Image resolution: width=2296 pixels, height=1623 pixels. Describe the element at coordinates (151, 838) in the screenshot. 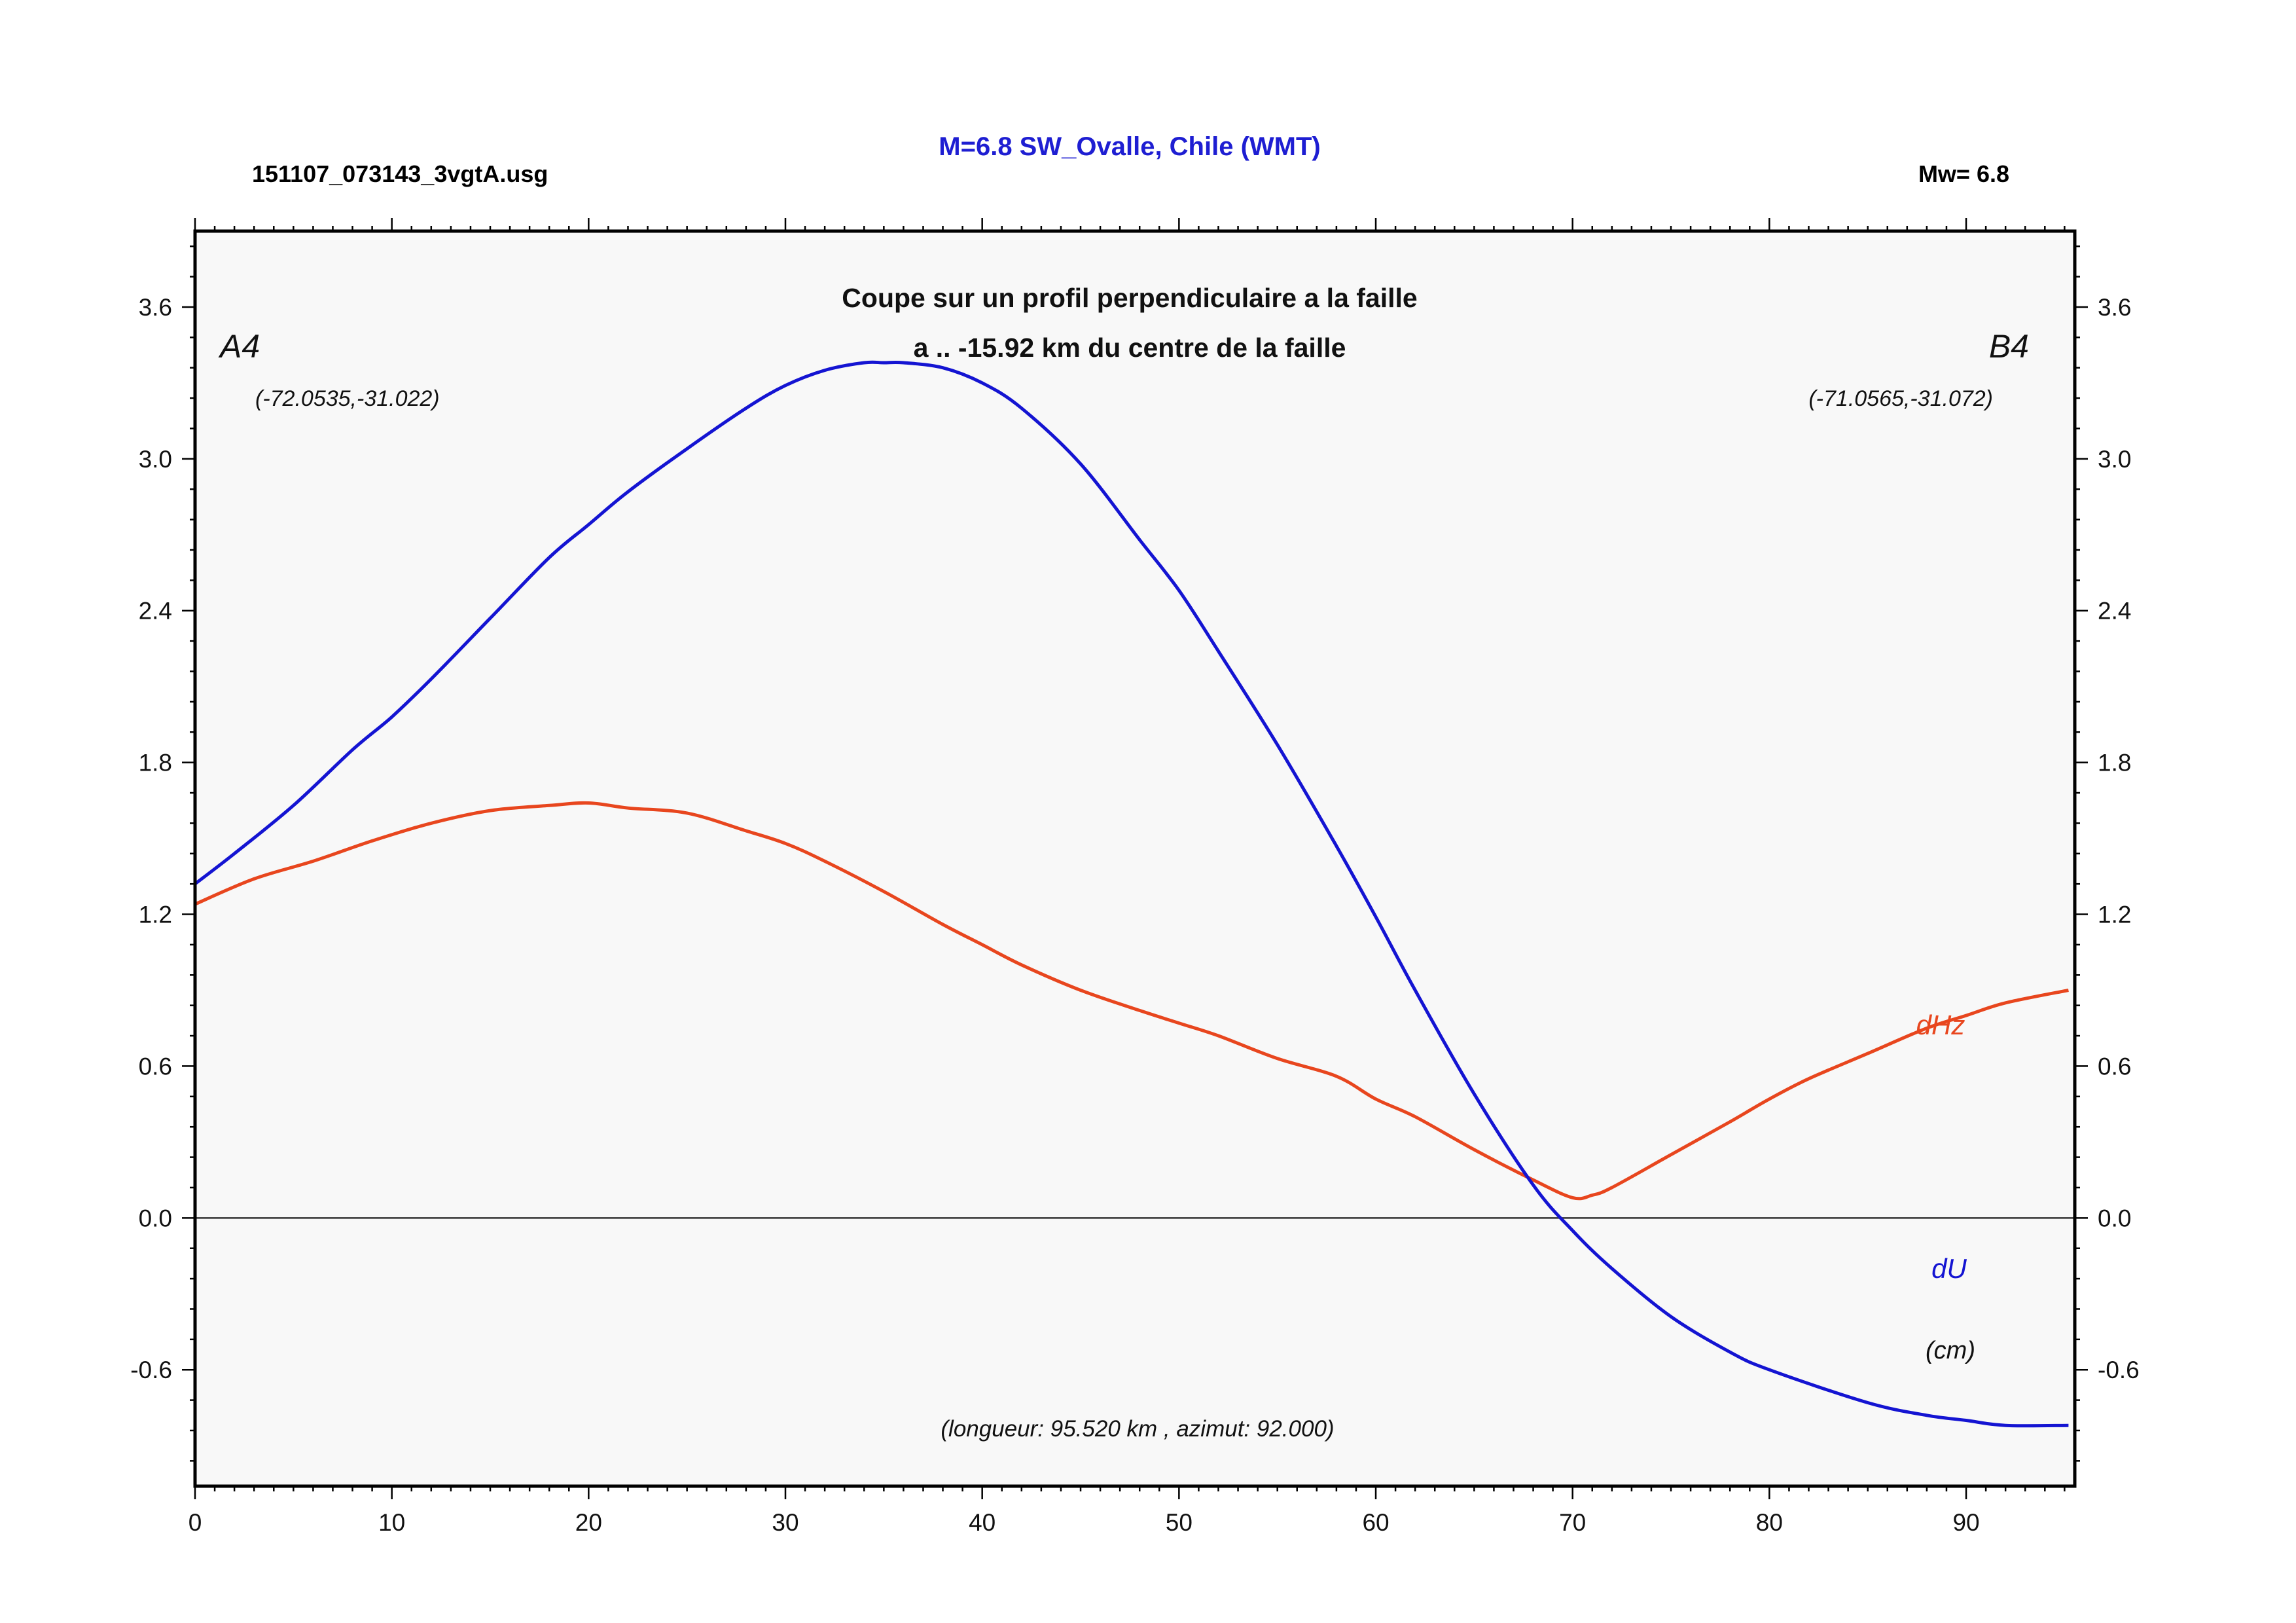

I see `y-axis-left-tick-labels: 3.6 3.0 2.4 1.8 1.2 0.6 0.0 -0.6` at that location.